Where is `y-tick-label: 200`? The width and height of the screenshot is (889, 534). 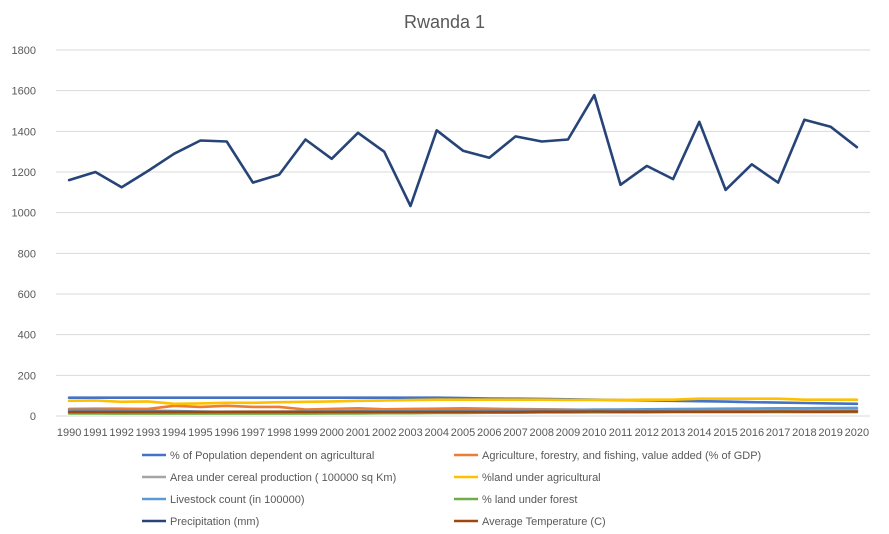 y-tick-label: 200 is located at coordinates (27, 376).